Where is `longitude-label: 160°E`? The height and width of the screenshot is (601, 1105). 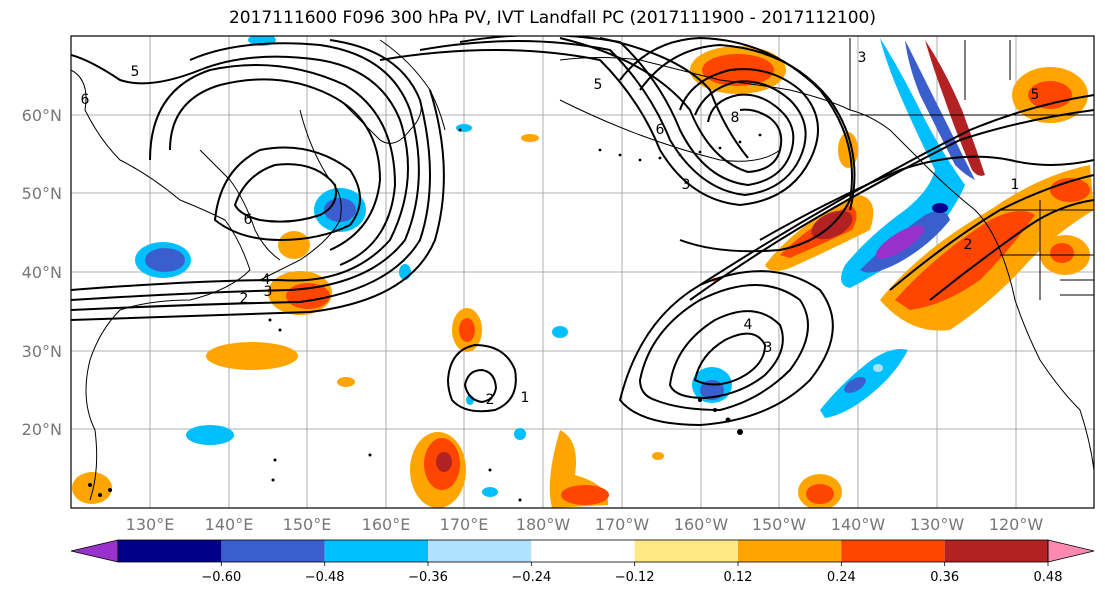
longitude-label: 160°E is located at coordinates (386, 524).